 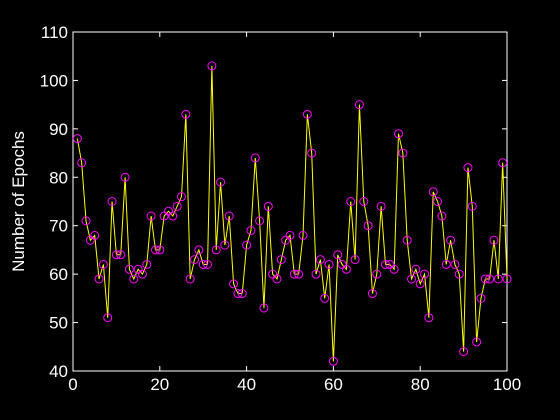 I want to click on y-tick-label: 90, so click(x=58, y=129).